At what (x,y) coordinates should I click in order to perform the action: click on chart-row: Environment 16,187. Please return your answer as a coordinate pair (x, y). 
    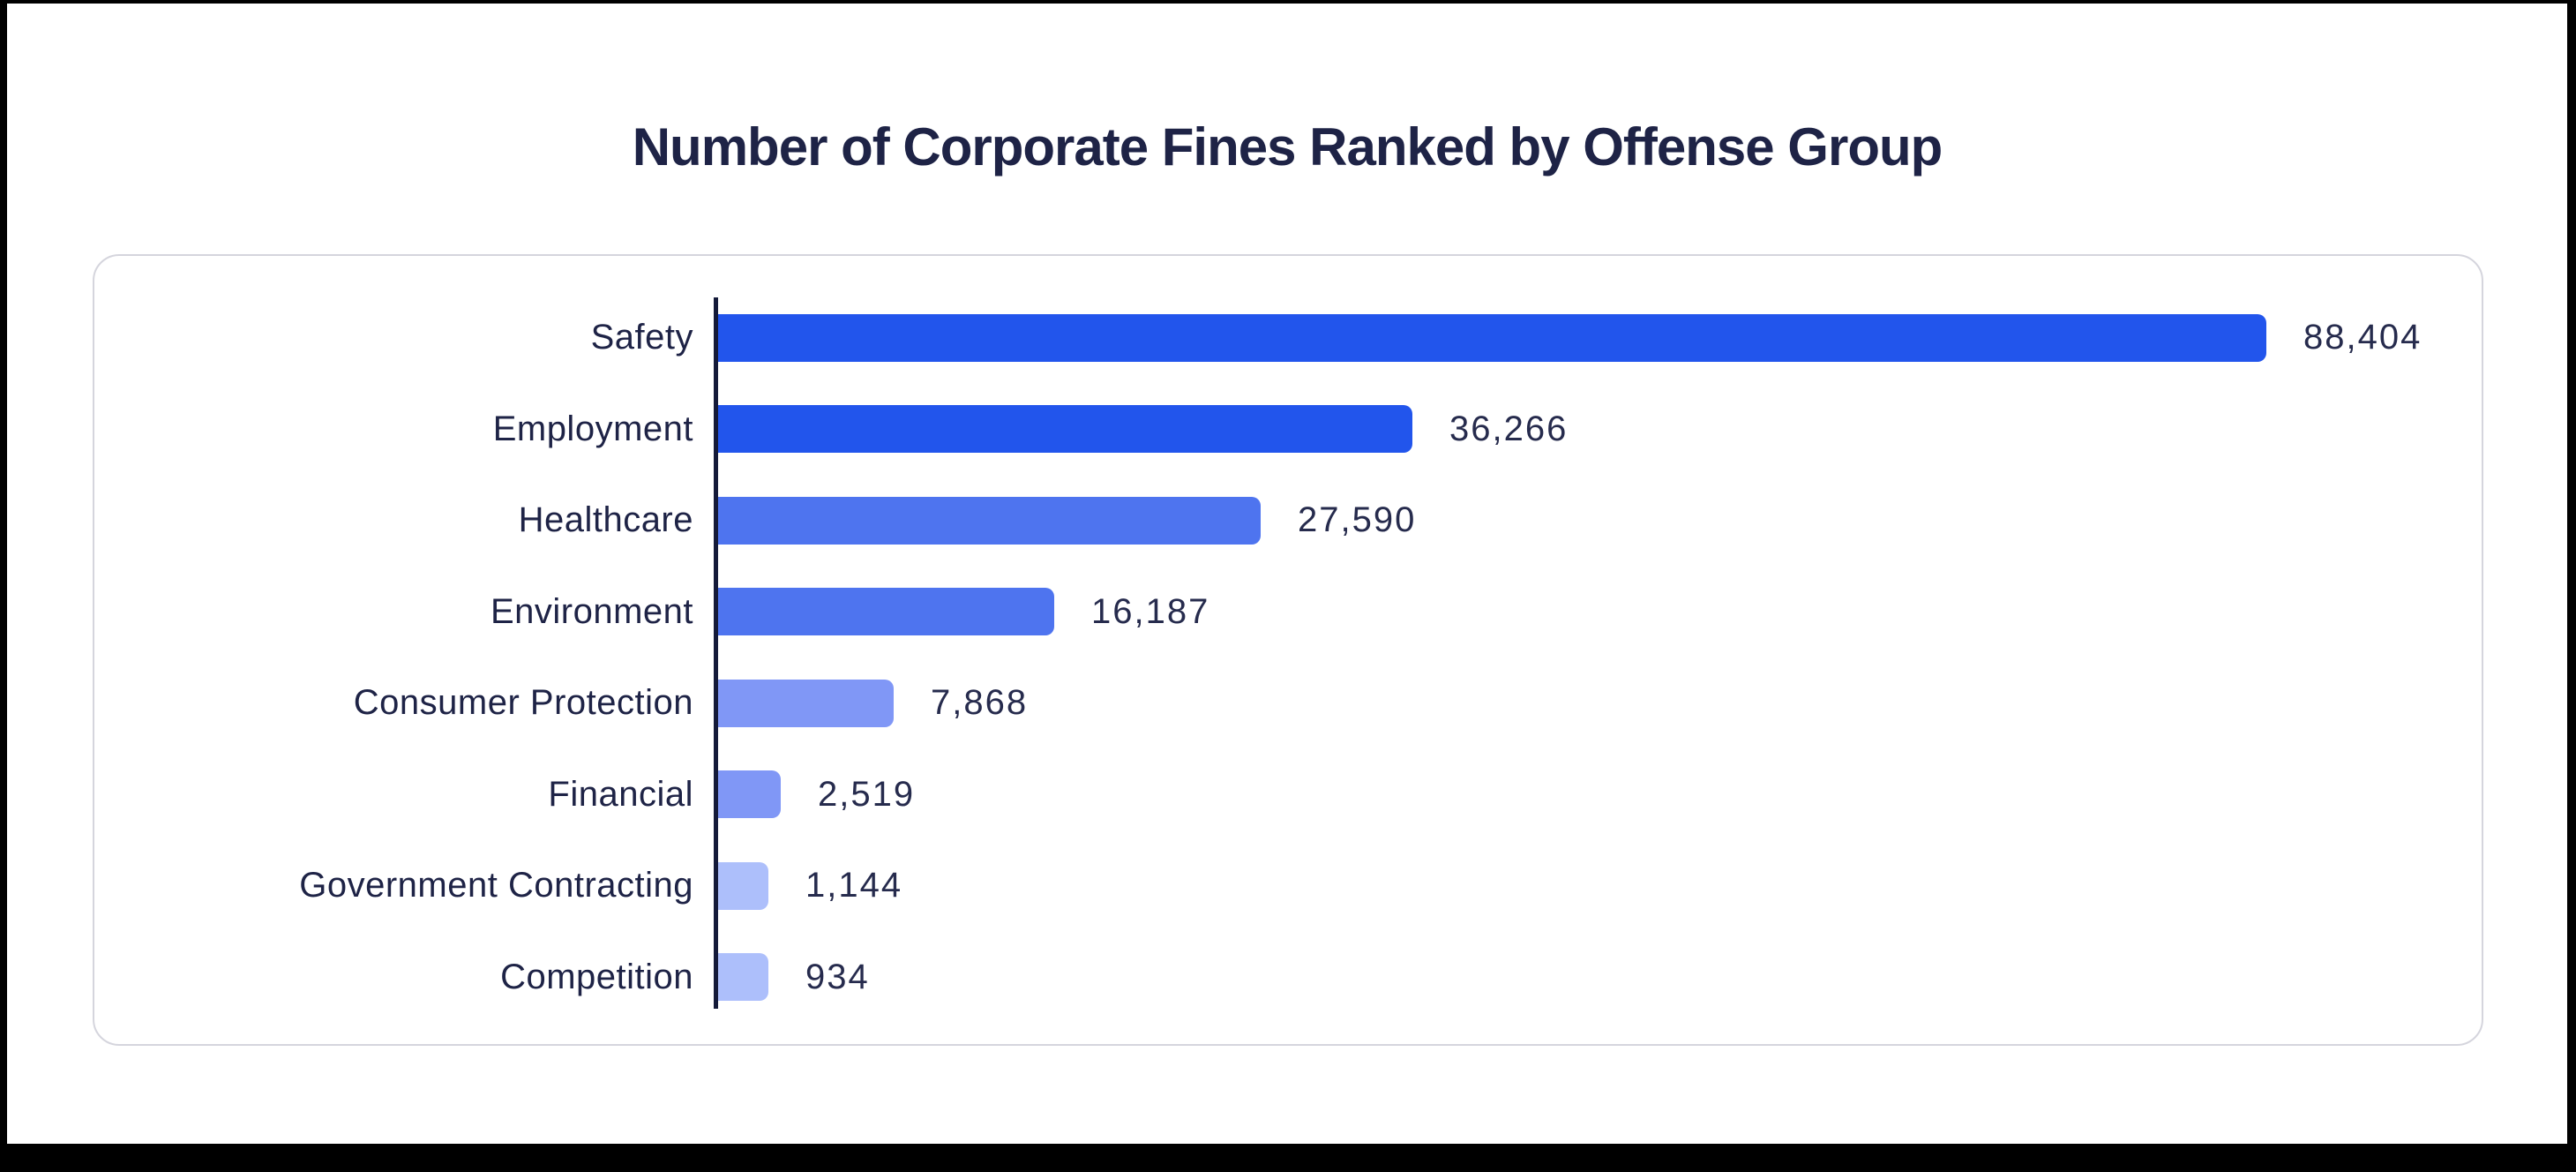
    Looking at the image, I should click on (1292, 612).